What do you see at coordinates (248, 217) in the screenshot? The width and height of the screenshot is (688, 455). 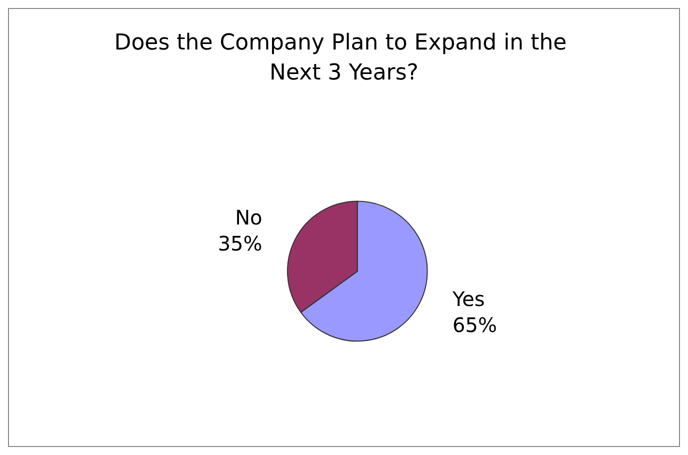 I see `slice-label: No` at bounding box center [248, 217].